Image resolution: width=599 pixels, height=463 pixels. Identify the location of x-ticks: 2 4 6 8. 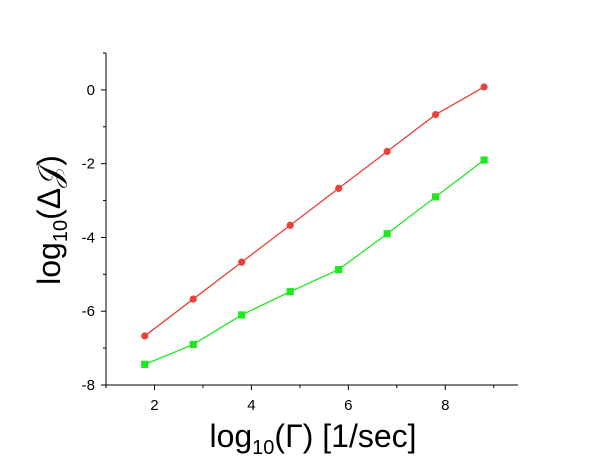
(300, 399).